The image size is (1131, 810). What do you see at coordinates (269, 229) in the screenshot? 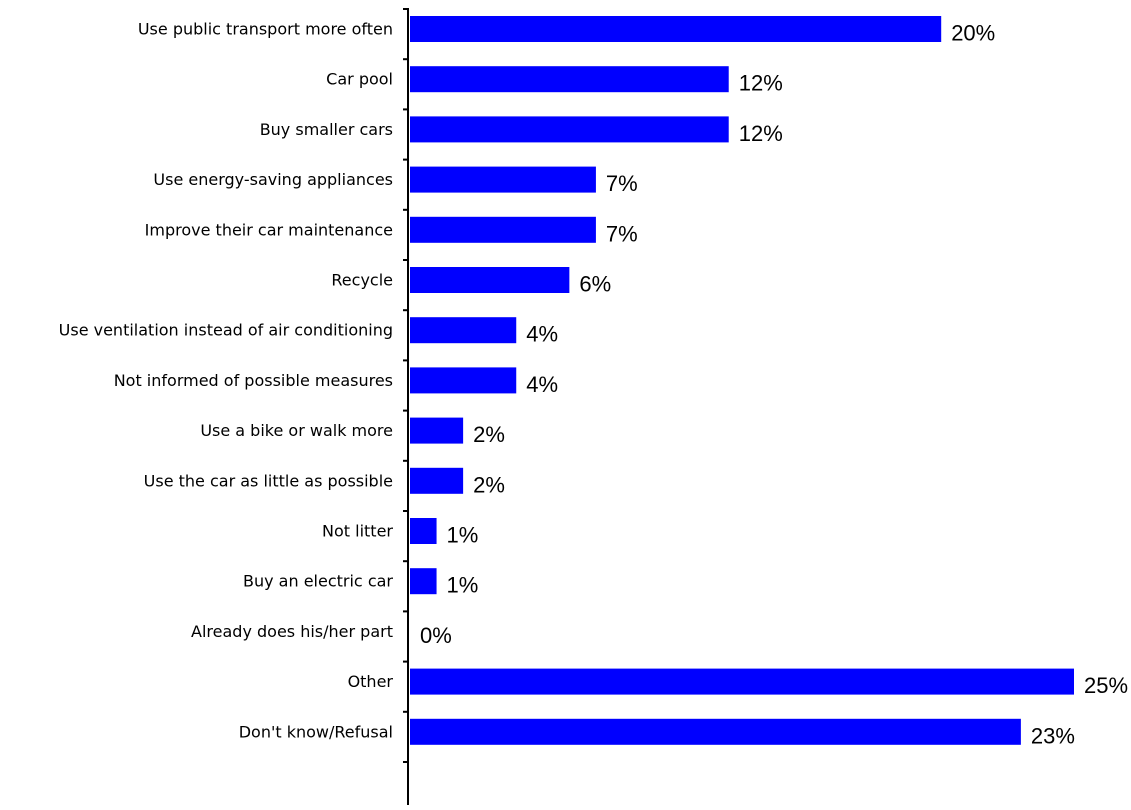
I see `category-label: Improve their car maintenance` at bounding box center [269, 229].